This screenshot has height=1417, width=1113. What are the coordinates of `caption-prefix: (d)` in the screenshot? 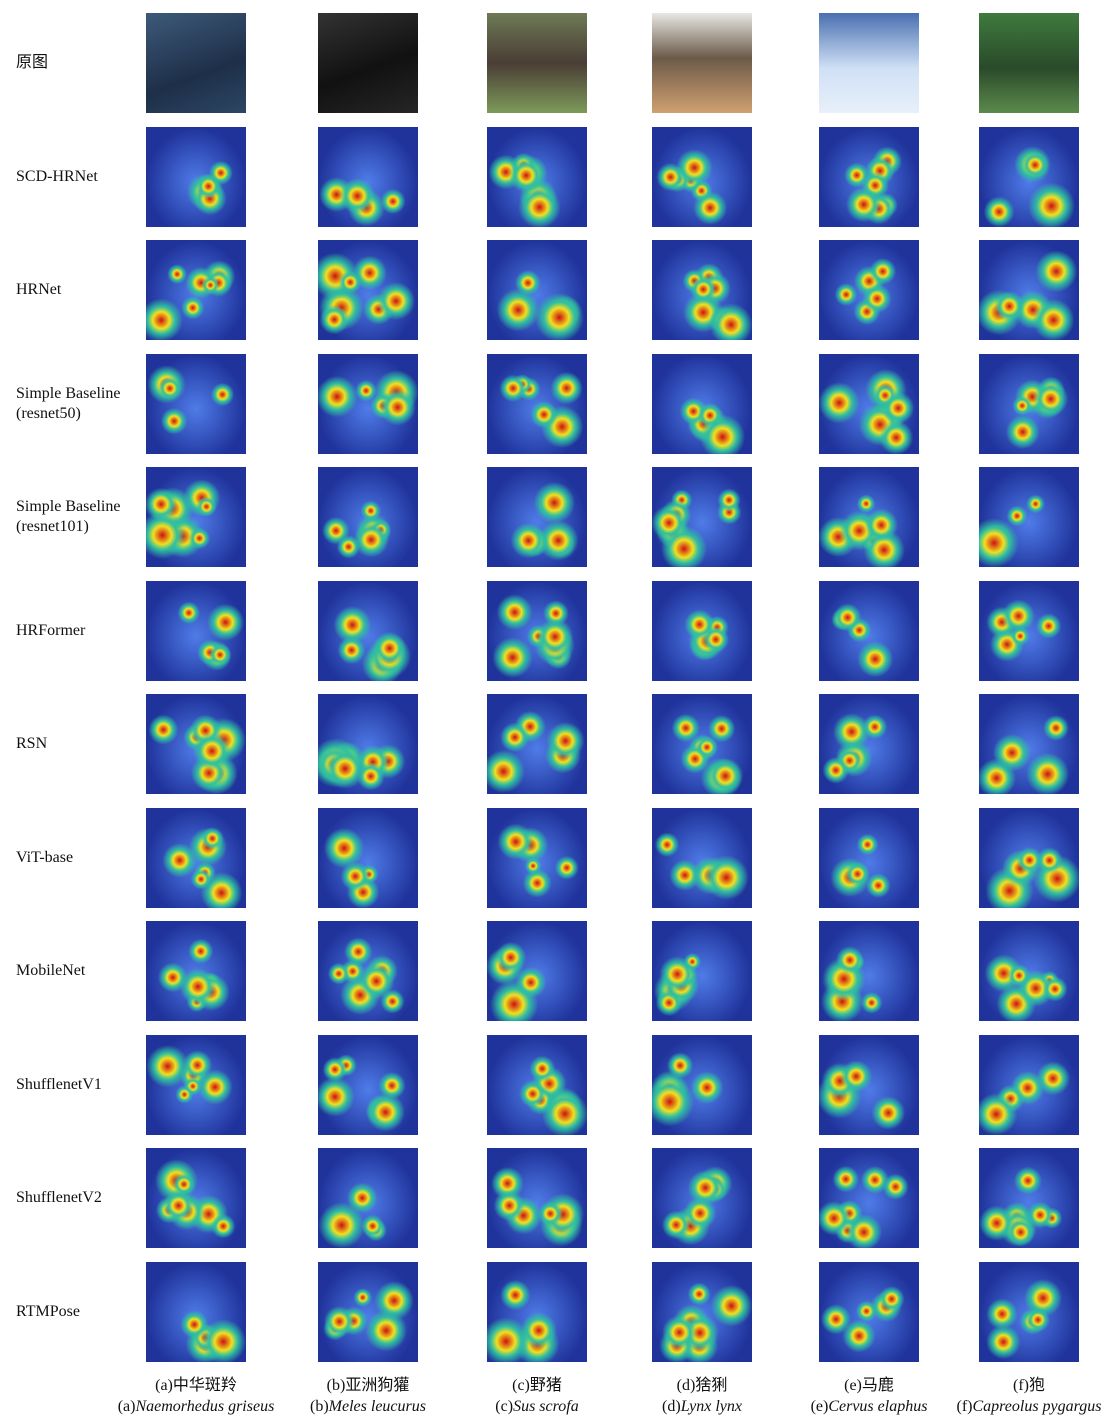 It's located at (671, 1406).